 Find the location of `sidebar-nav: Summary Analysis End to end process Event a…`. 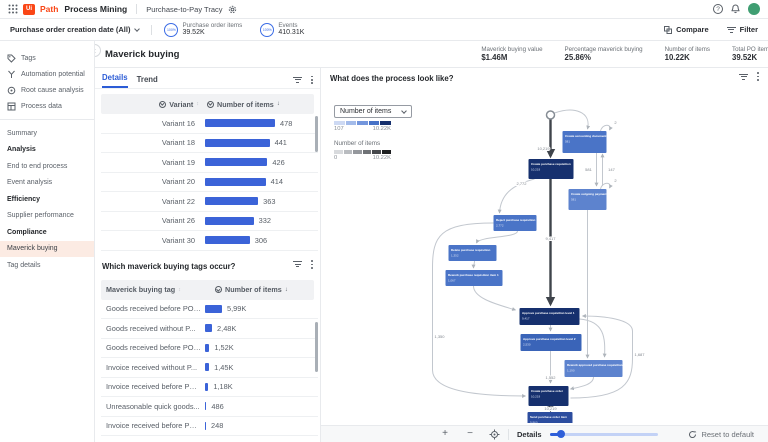

sidebar-nav: Summary Analysis End to end process Event a… is located at coordinates (47, 199).